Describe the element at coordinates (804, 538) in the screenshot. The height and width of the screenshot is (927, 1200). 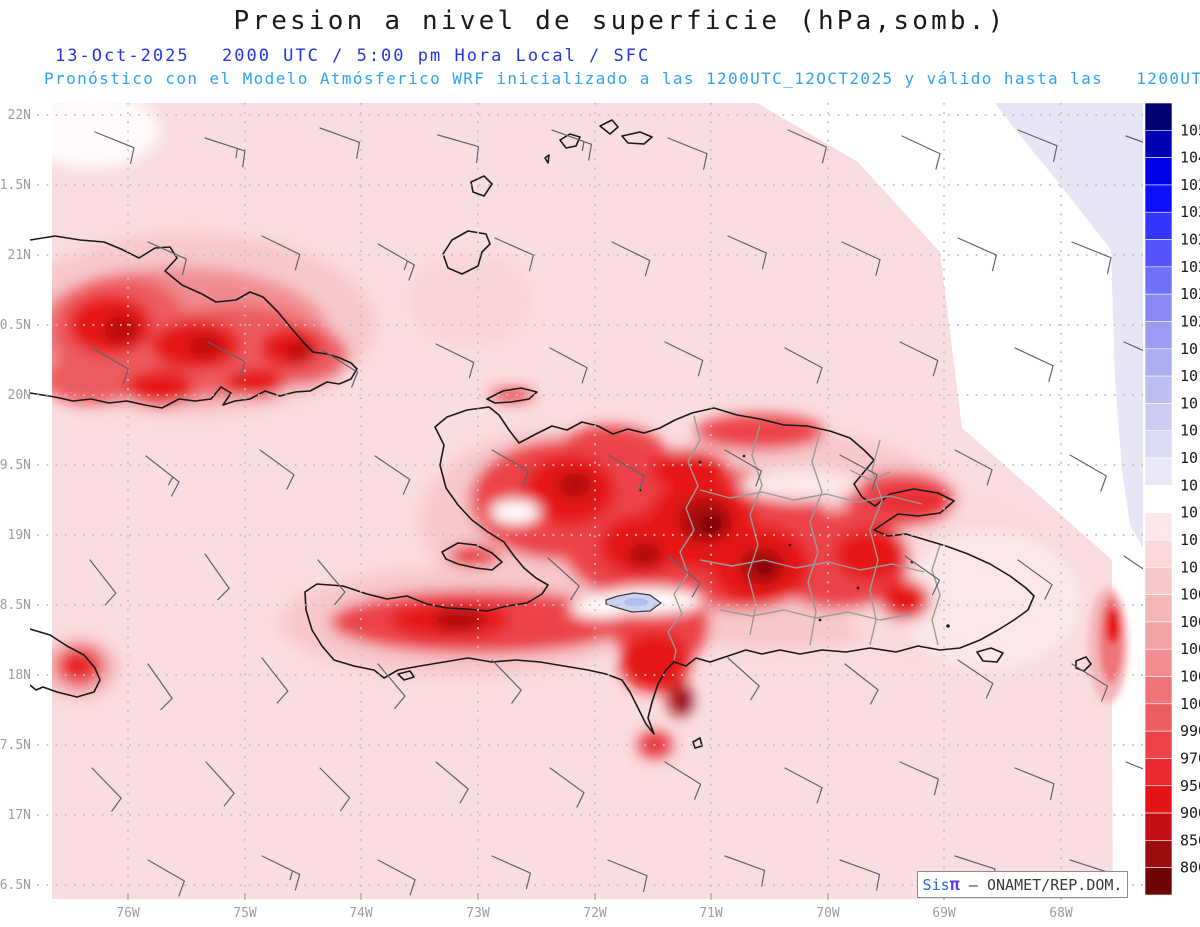
I see `admin-borders` at that location.